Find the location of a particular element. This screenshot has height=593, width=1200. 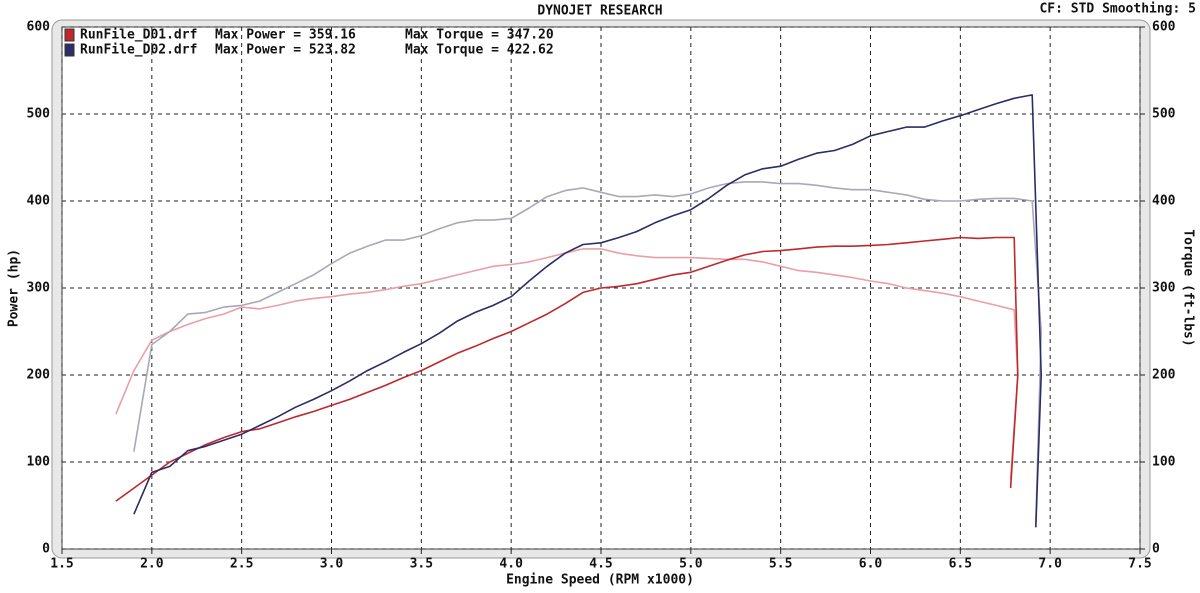

x-tick-label: 1.5 is located at coordinates (61, 564).